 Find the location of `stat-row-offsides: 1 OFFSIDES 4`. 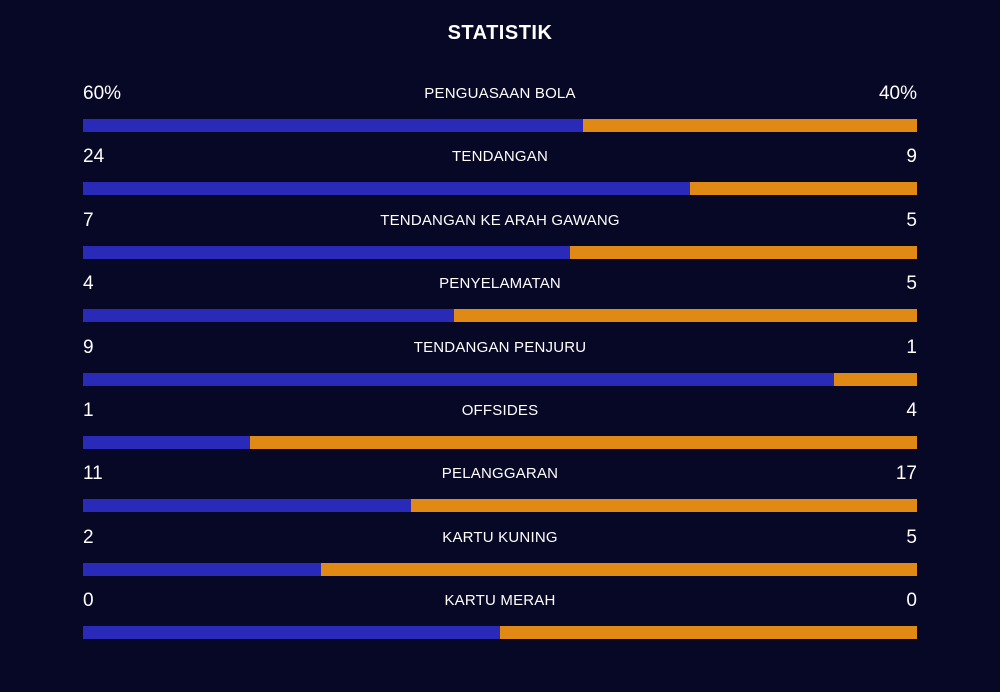

stat-row-offsides: 1 OFFSIDES 4 is located at coordinates (500, 428).